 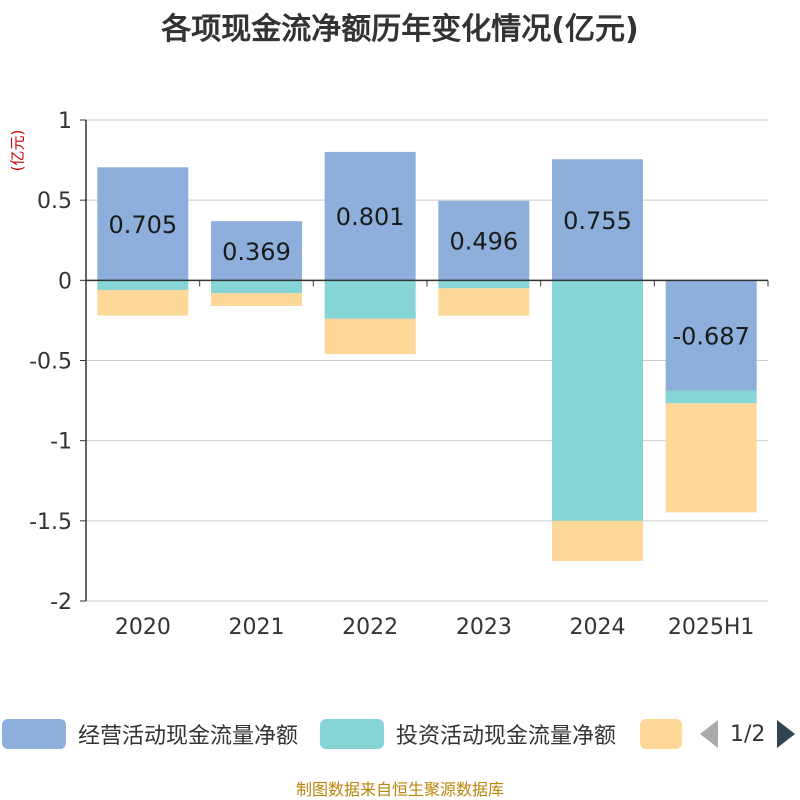 I want to click on legend-swatch-operating, so click(x=34, y=734).